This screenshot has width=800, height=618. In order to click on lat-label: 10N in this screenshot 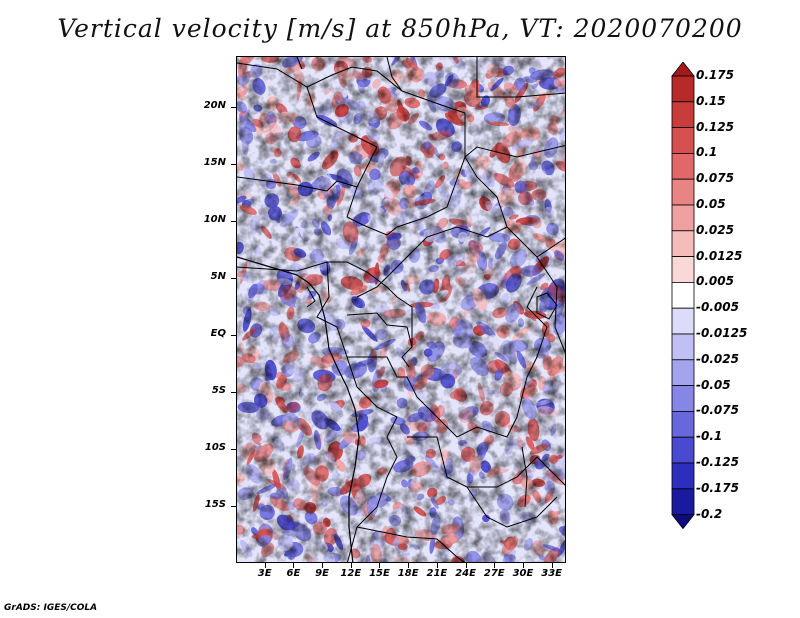, I will do `click(214, 220)`.